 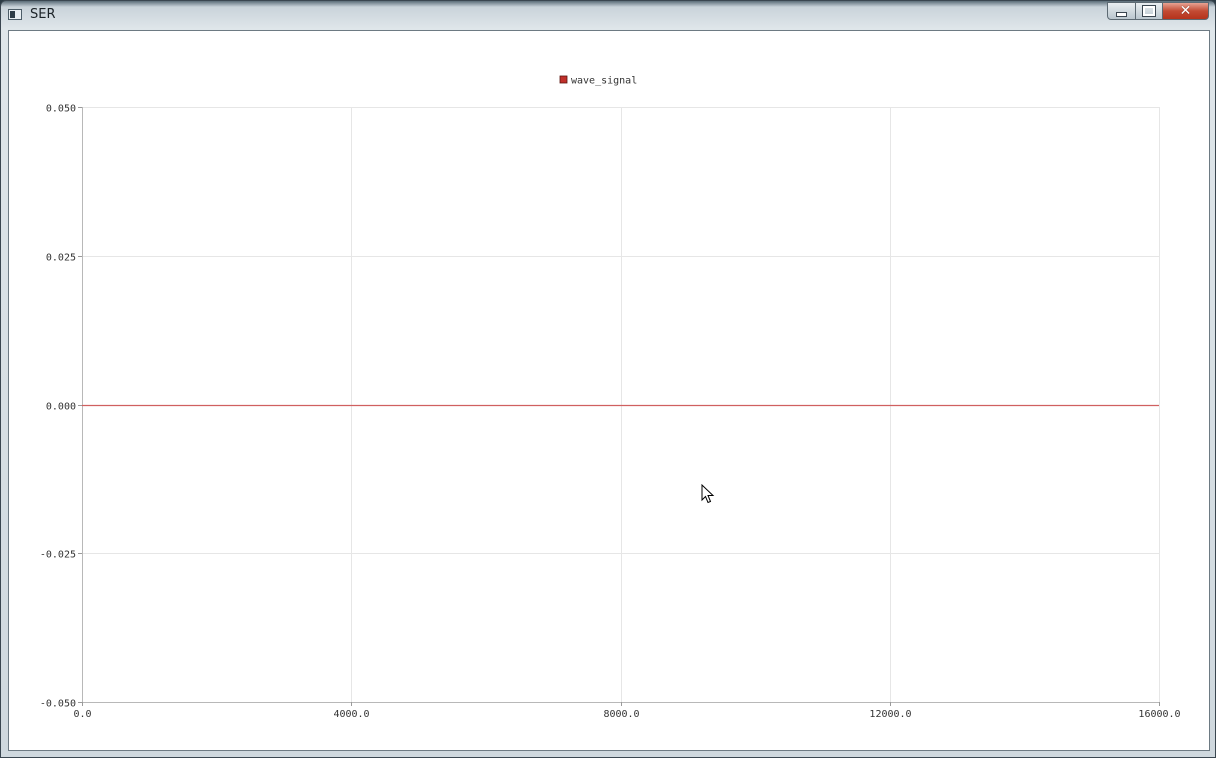 I want to click on minimize-button, so click(x=1121, y=11).